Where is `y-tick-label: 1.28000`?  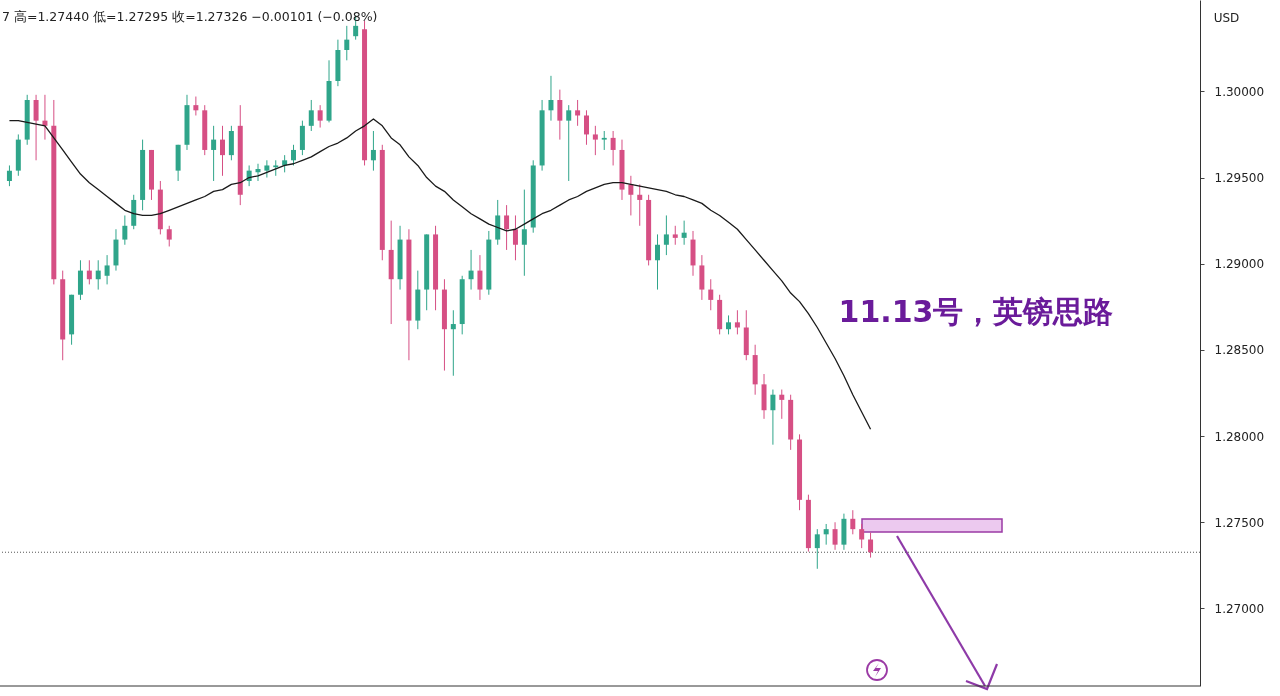
y-tick-label: 1.28000 is located at coordinates (1239, 436).